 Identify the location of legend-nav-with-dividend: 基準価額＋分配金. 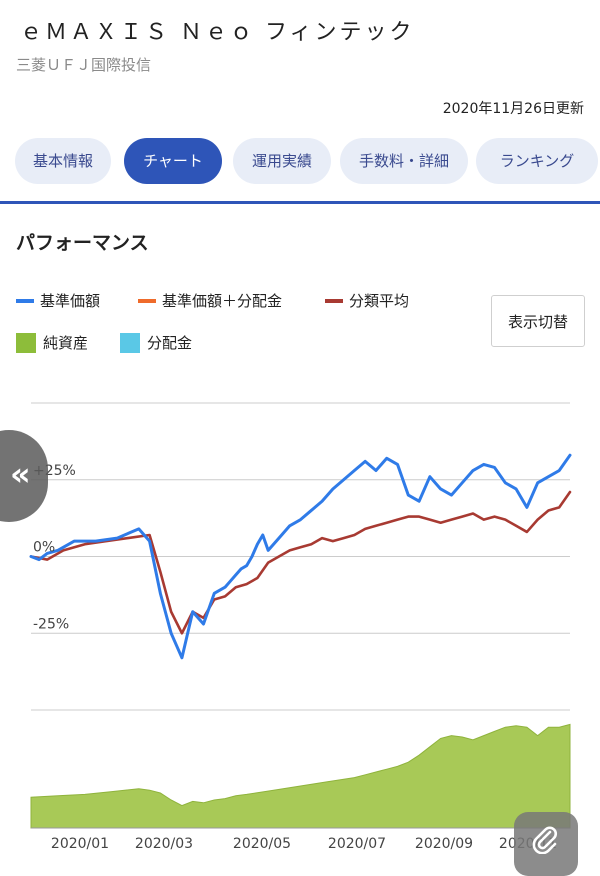
(210, 300).